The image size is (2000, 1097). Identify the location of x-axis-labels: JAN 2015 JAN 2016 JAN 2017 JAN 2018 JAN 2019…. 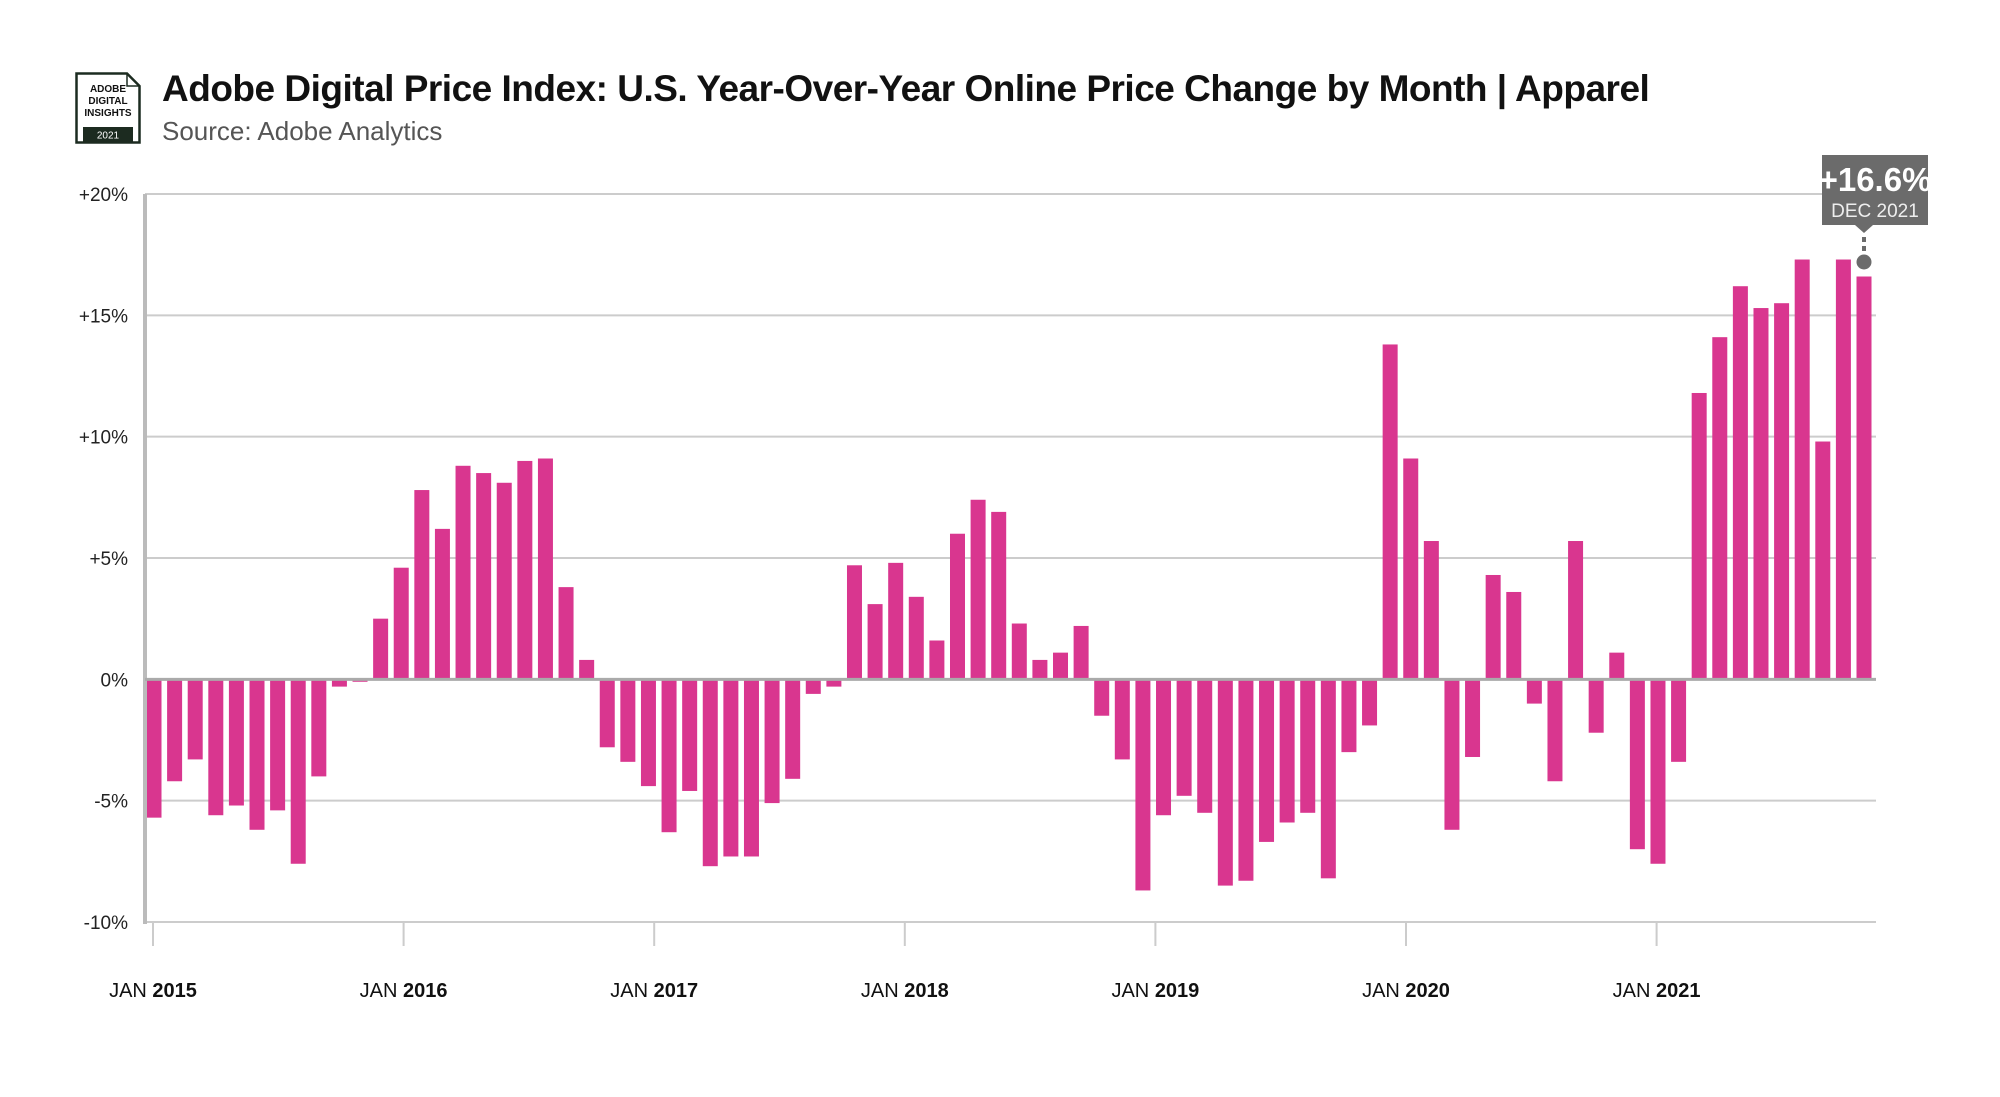
(905, 962).